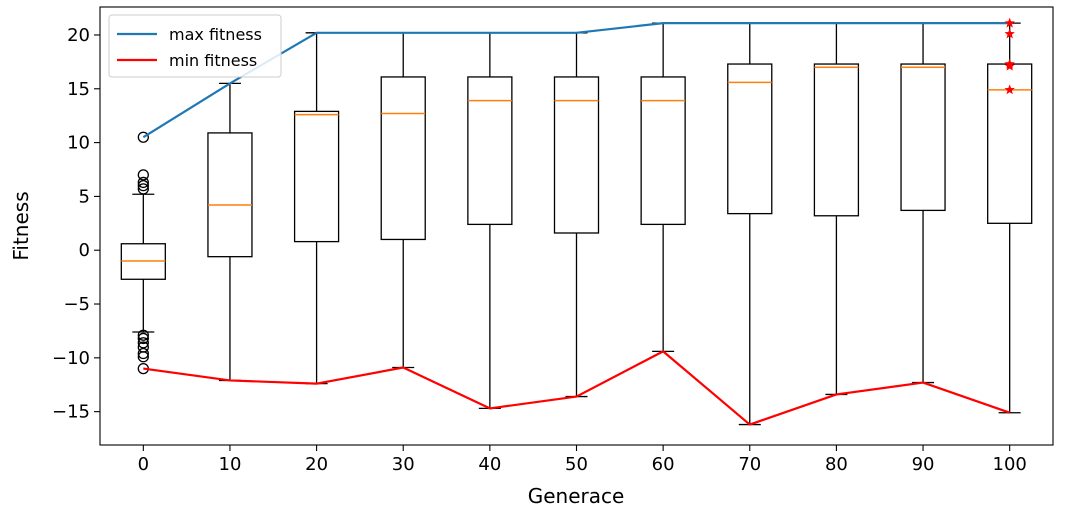 Image resolution: width=1068 pixels, height=509 pixels. Describe the element at coordinates (215, 34) in the screenshot. I see `legend-label-max-fitness: max fitness` at that location.